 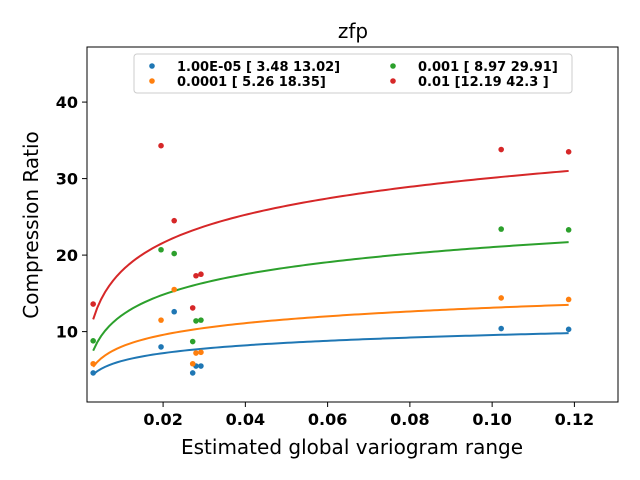 What do you see at coordinates (67, 332) in the screenshot?
I see `y-tick-label: 10` at bounding box center [67, 332].